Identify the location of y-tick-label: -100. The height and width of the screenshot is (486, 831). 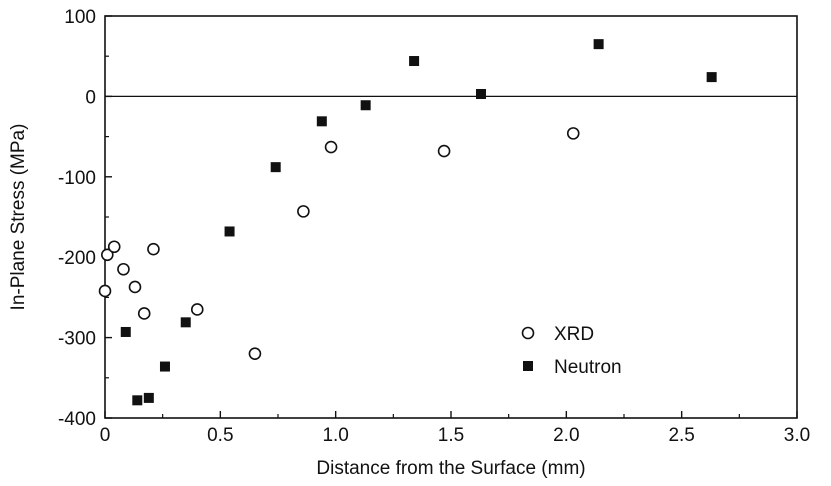
(77, 178).